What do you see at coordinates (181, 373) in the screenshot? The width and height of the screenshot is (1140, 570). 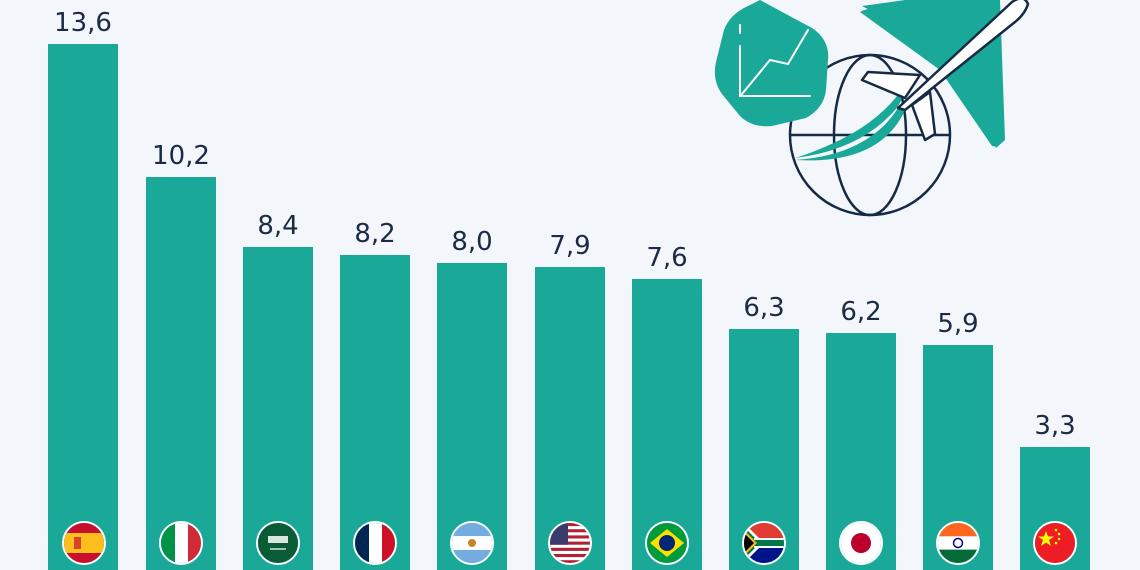 I see `bar-italy` at bounding box center [181, 373].